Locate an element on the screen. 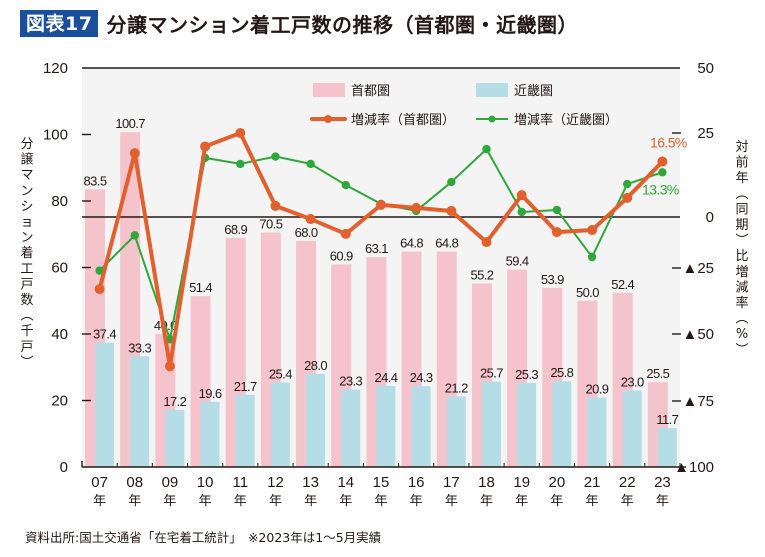  x-tick-label: 13 is located at coordinates (310, 482).